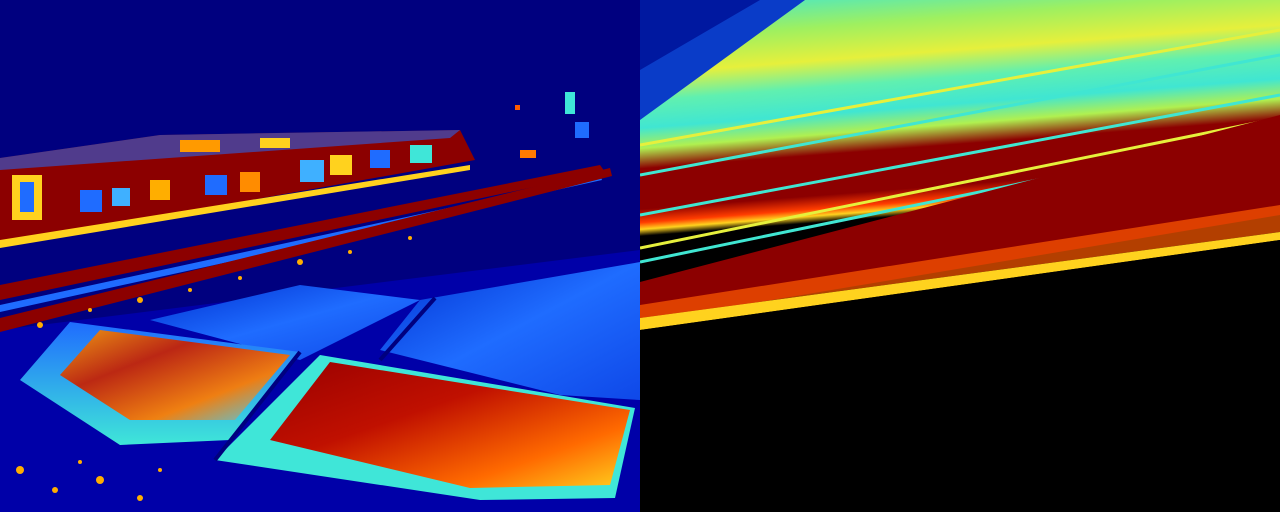 The image size is (1280, 512). Describe the element at coordinates (510, 331) in the screenshot. I see `slab-back-right` at that location.